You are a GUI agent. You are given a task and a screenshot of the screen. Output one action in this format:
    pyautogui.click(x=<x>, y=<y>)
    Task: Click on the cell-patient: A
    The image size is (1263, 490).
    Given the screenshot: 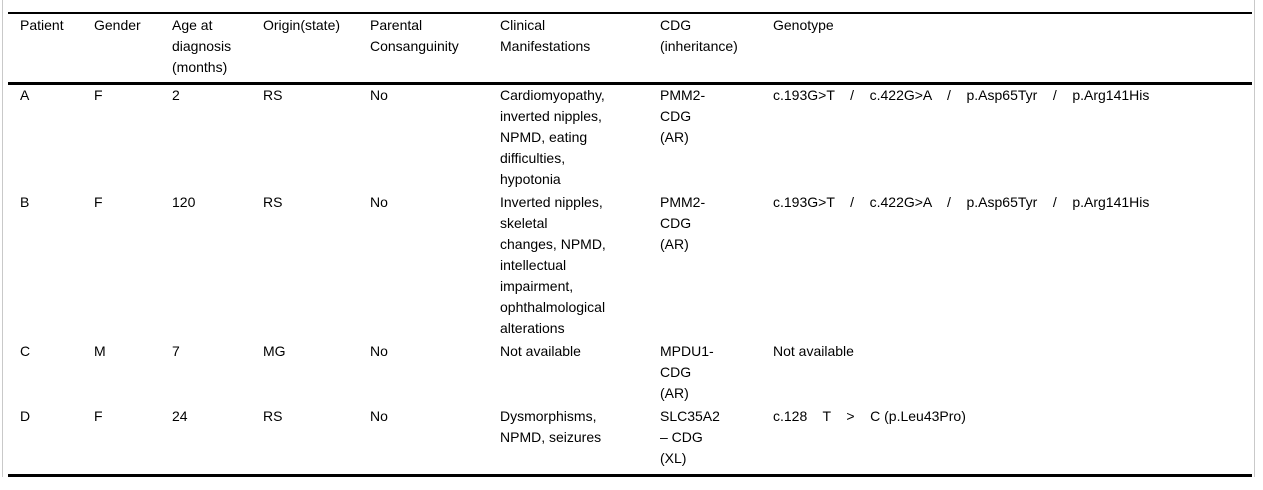 What is the action you would take?
    pyautogui.click(x=25, y=95)
    